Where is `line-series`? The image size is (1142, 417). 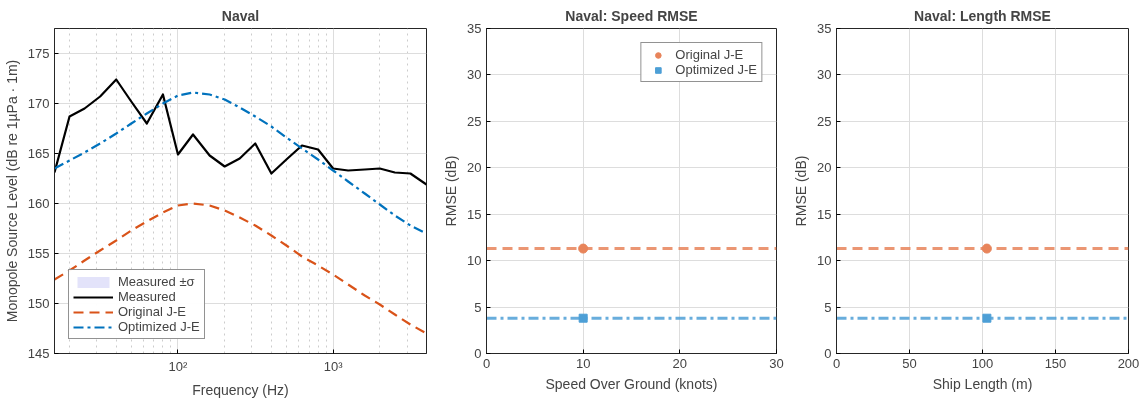
line-series is located at coordinates (240, 268).